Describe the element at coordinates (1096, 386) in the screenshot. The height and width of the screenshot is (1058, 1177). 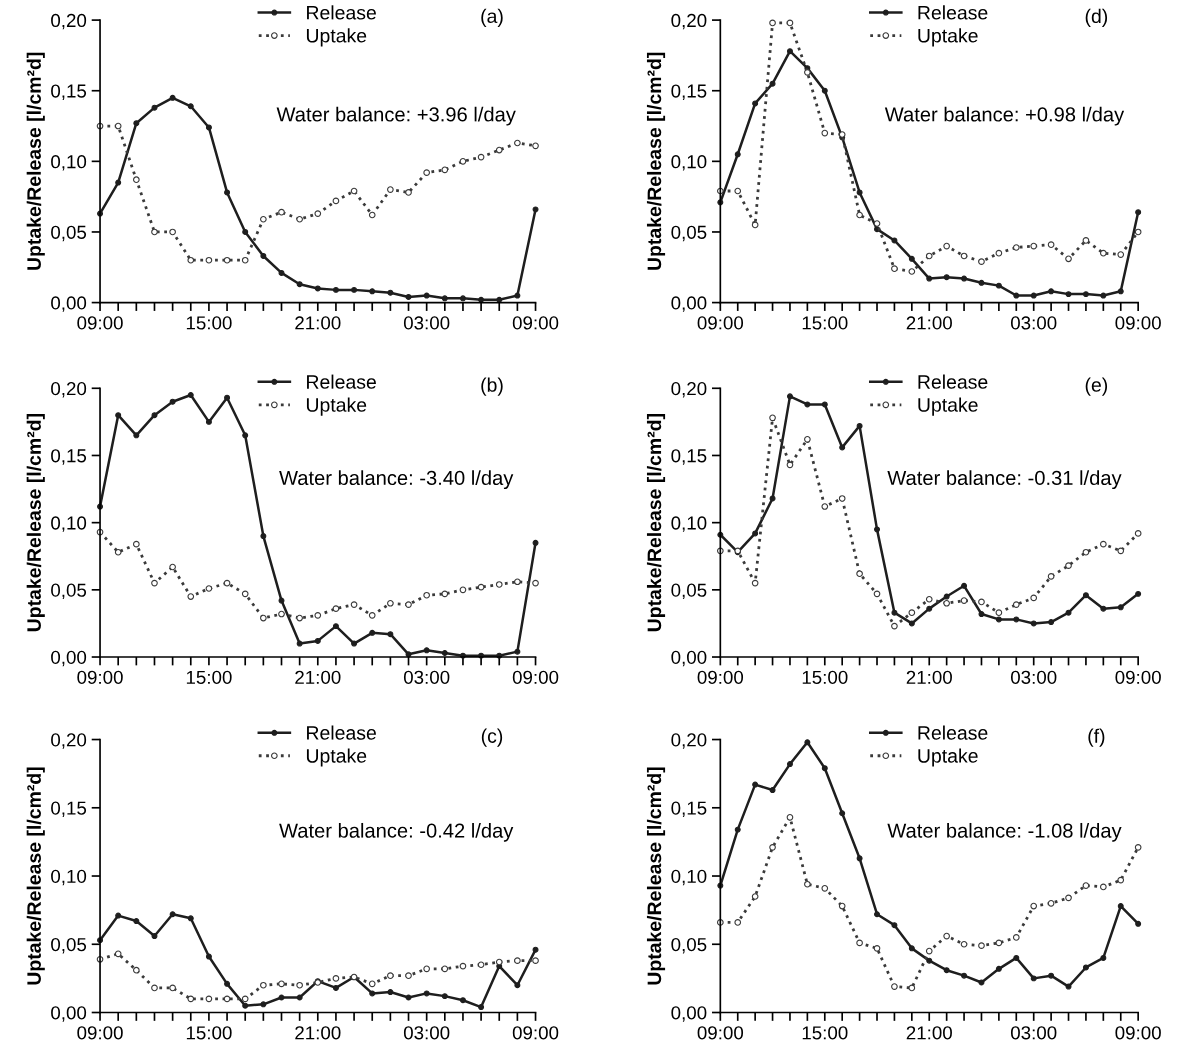
I see `annotation: (e)` at that location.